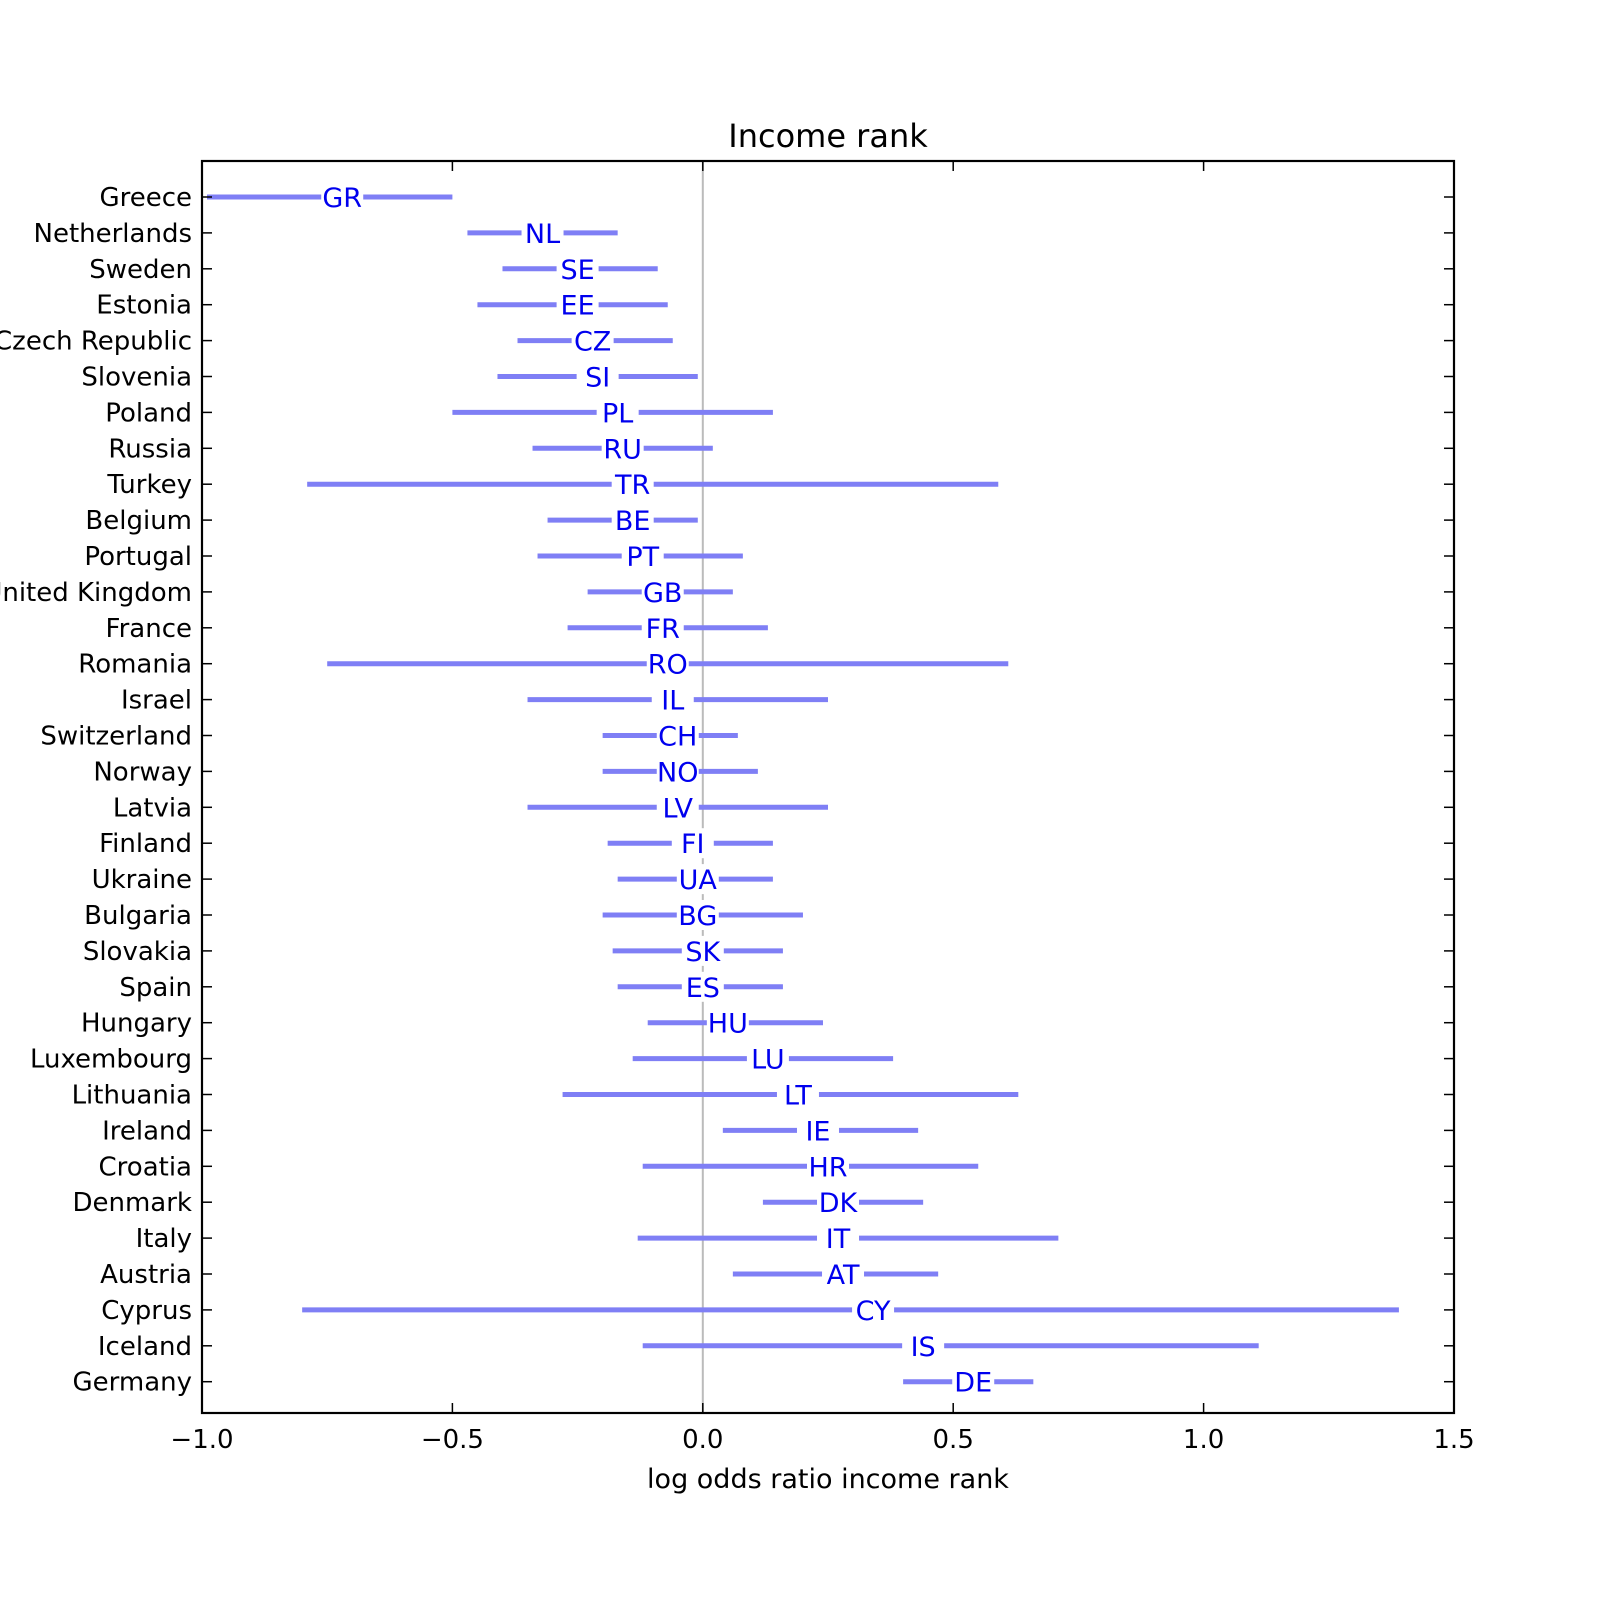 The height and width of the screenshot is (1600, 1600). I want to click on code-label-pt: PT, so click(642, 557).